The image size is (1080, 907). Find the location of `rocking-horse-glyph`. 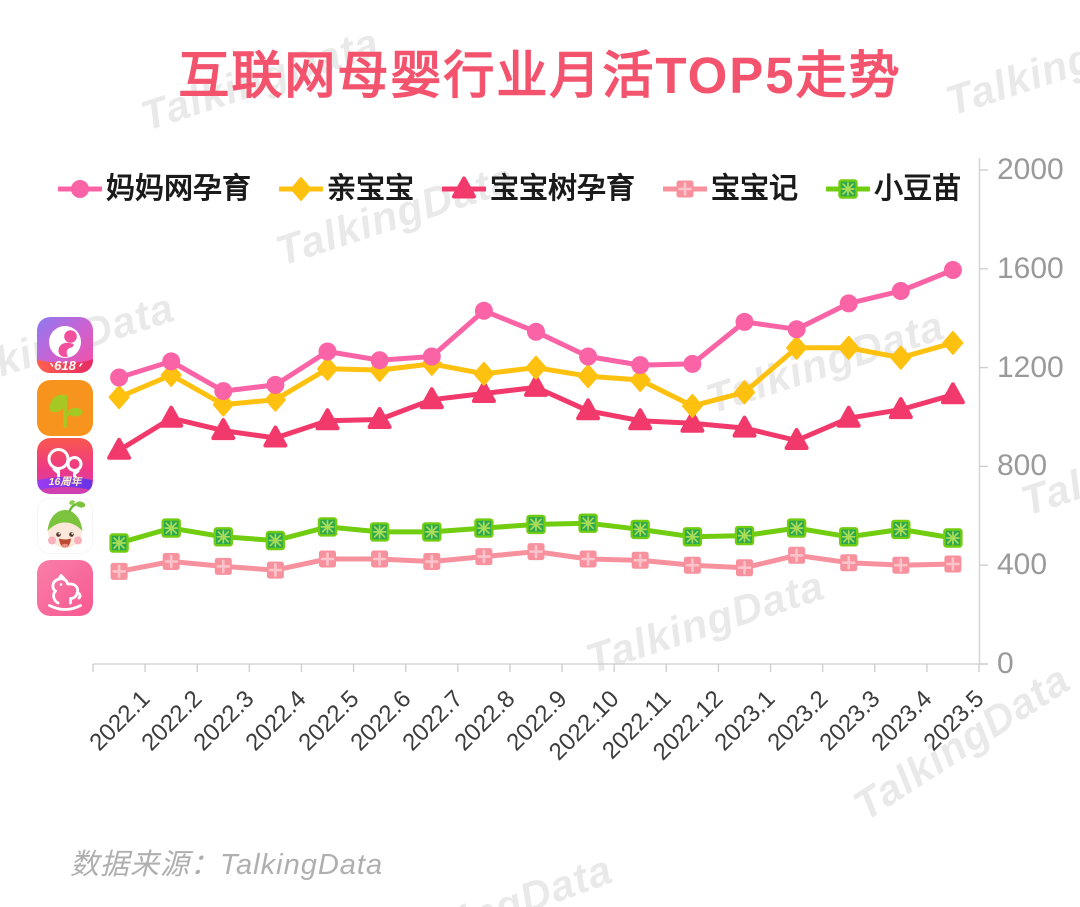

rocking-horse-glyph is located at coordinates (65, 592).